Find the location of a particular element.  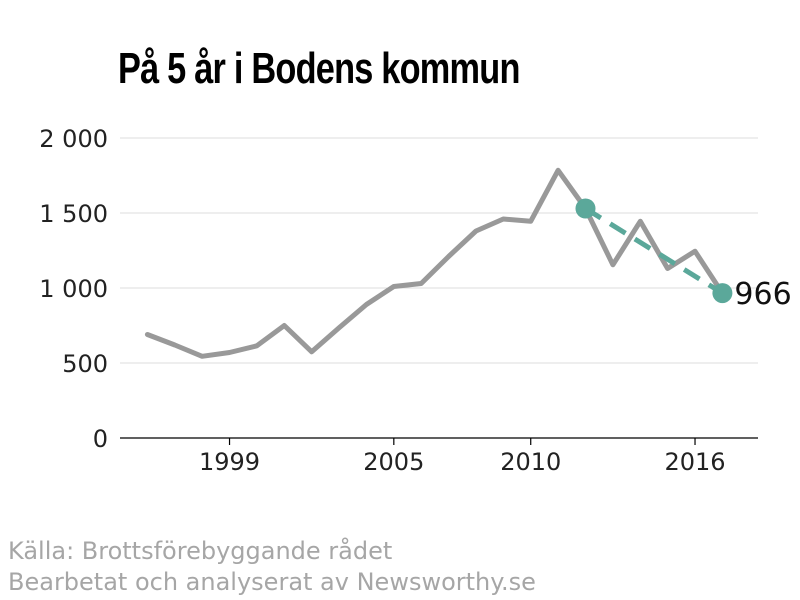

source-note: Källa: Brottsförebyggande rådet is located at coordinates (200, 551).